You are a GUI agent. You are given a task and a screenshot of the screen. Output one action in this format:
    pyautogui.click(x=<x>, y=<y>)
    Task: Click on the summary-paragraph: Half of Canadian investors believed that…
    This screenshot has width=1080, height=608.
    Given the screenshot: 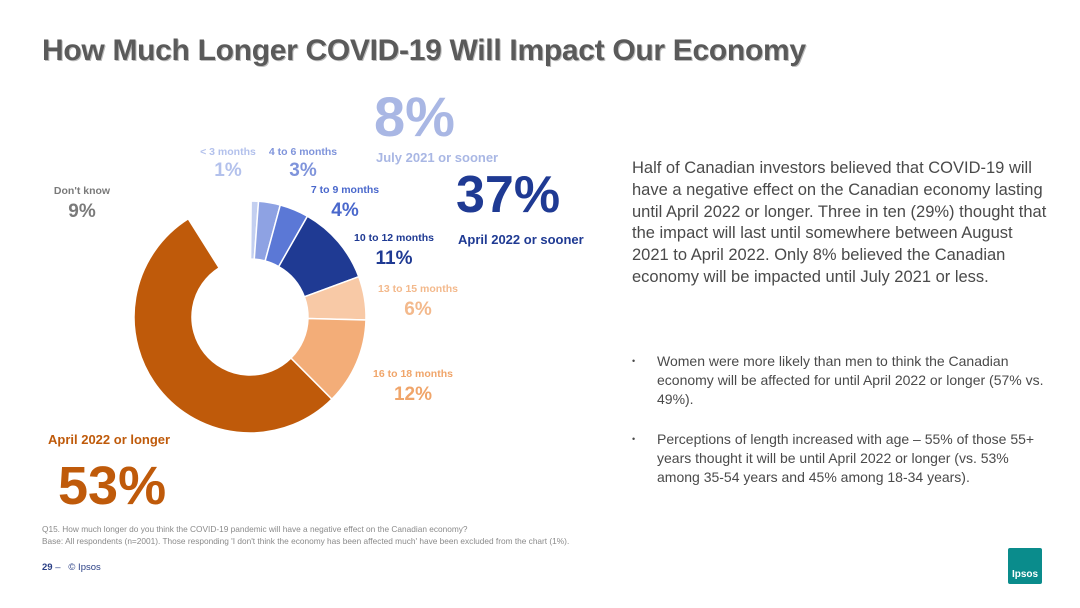 What is the action you would take?
    pyautogui.click(x=839, y=222)
    